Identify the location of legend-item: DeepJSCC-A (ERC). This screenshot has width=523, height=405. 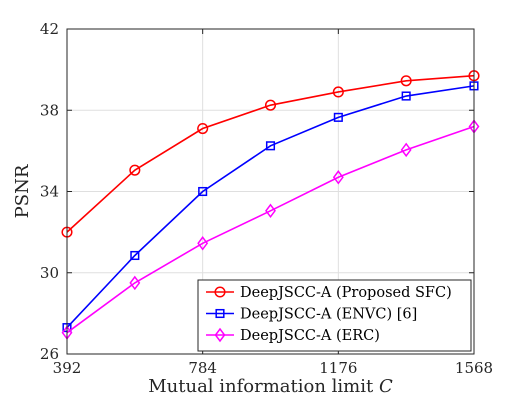
(293, 335).